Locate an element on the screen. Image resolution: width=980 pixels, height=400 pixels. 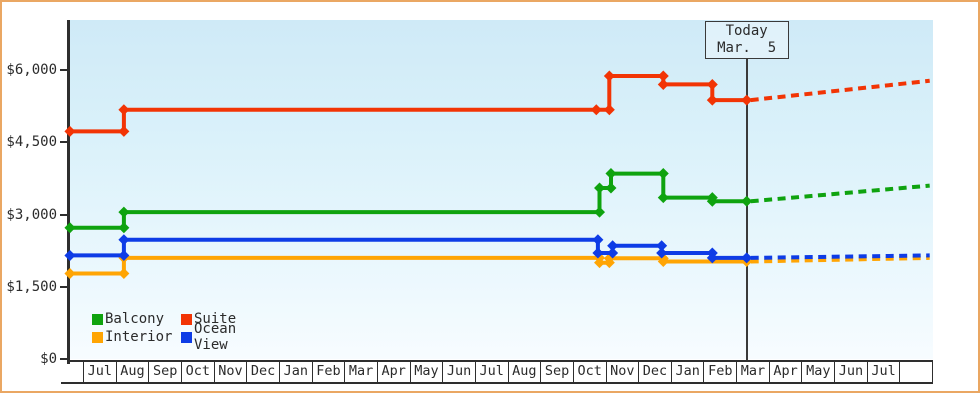
legend: Balcony Suite Interior Ocean View is located at coordinates (181, 331).